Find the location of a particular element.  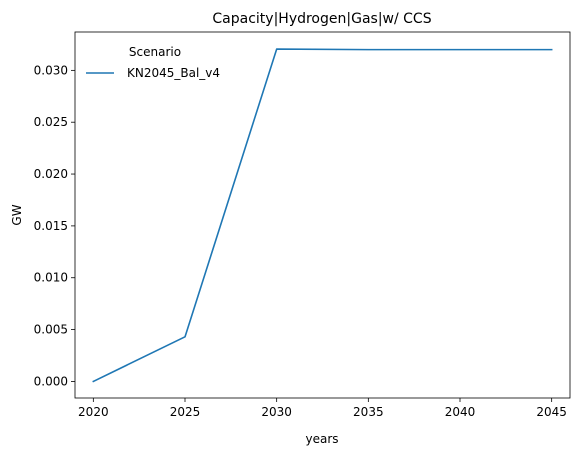

x-tick-label: 2025 is located at coordinates (185, 412).